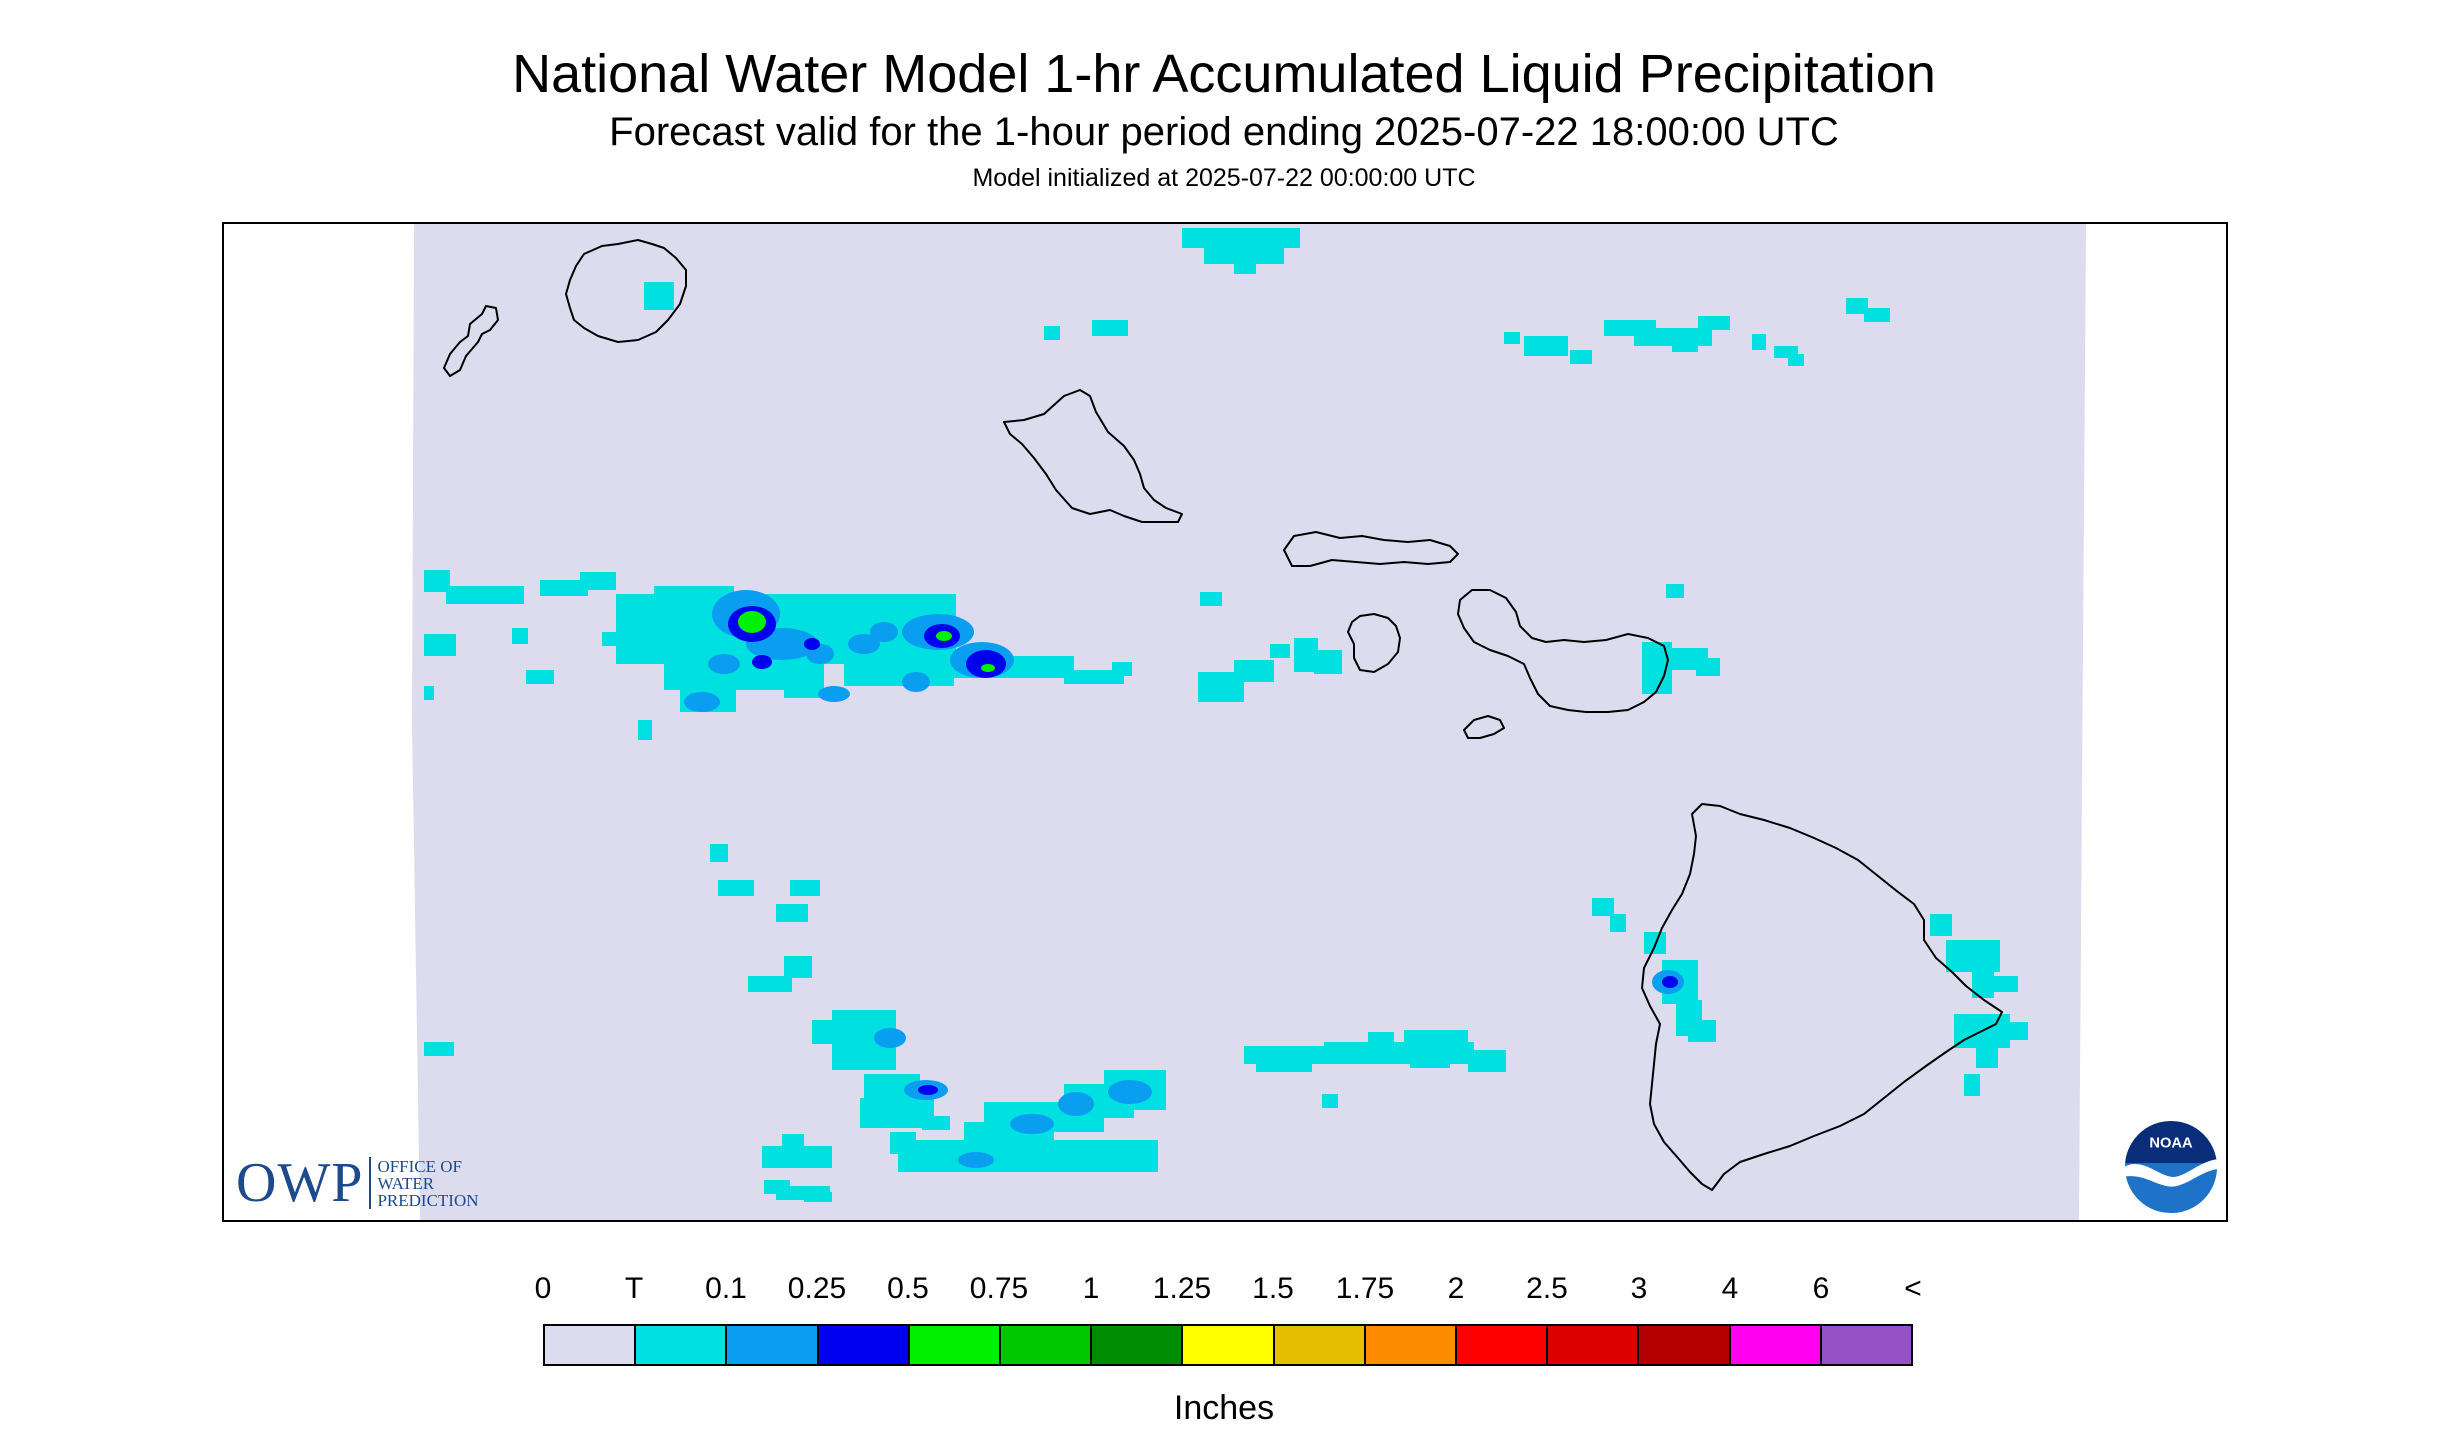  I want to click on legend-label: 2.5, so click(1547, 1288).